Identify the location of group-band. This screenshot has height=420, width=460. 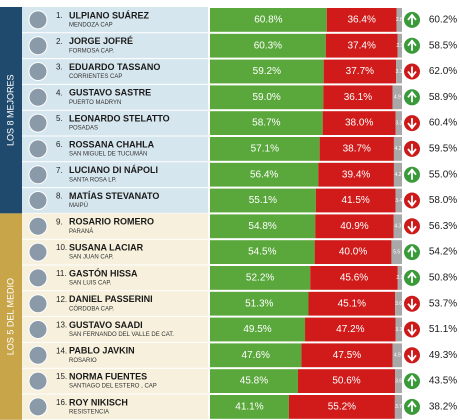
(11, 316).